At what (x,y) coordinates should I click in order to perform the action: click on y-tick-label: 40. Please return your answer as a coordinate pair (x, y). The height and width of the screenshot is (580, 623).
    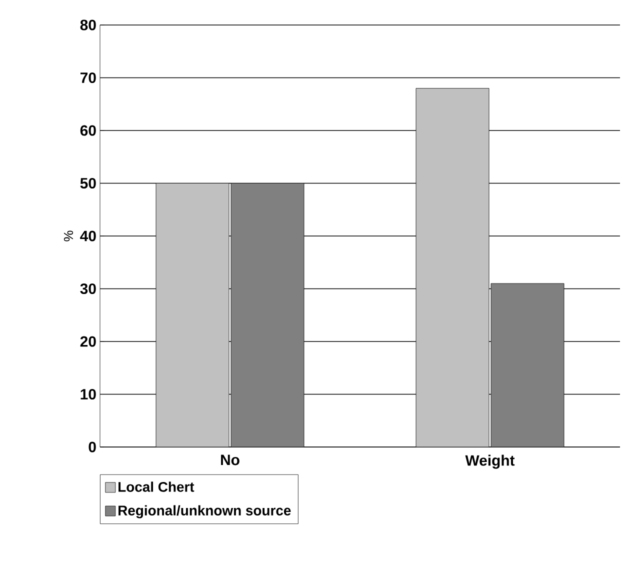
    Looking at the image, I should click on (88, 236).